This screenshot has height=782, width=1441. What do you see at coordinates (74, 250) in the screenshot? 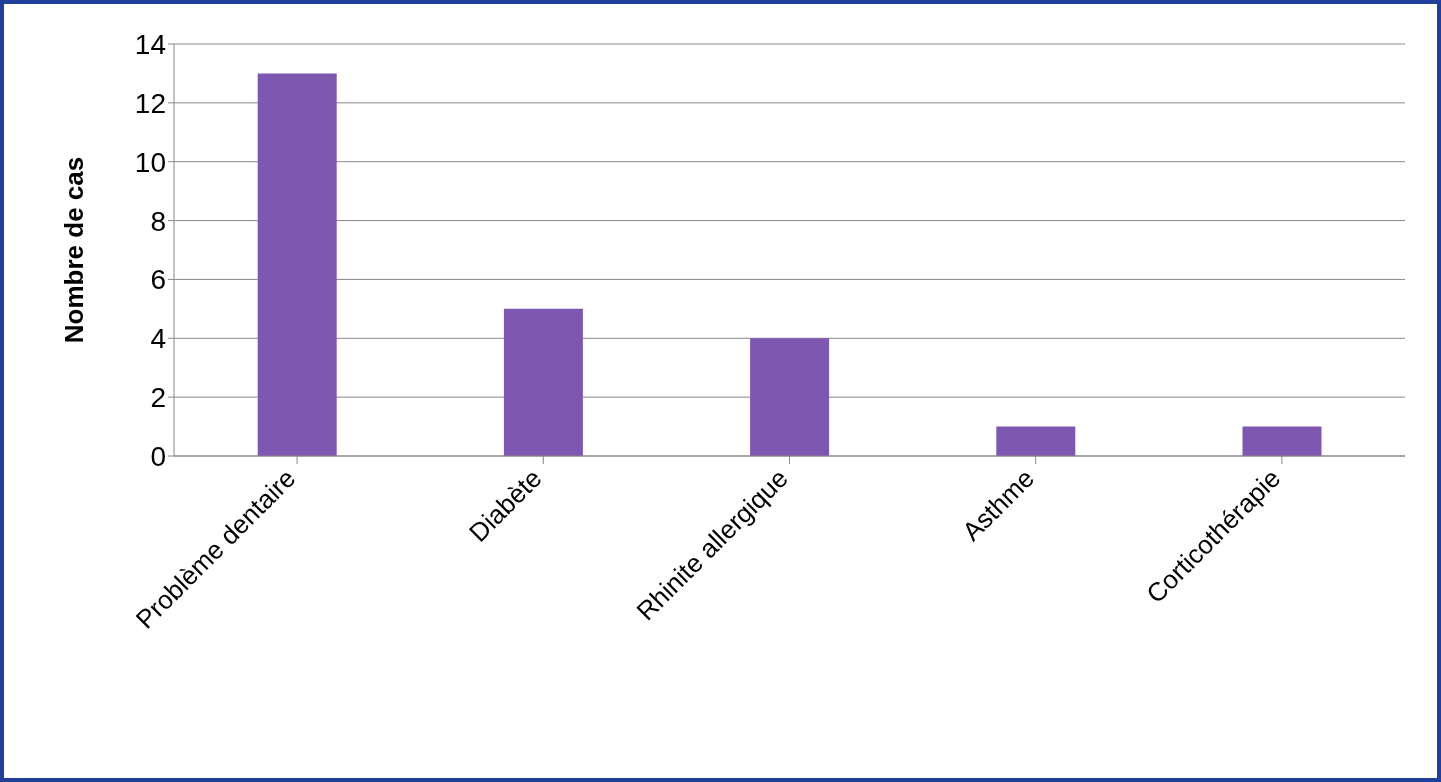
I see `y-axis-title: Nombre de cas` at bounding box center [74, 250].